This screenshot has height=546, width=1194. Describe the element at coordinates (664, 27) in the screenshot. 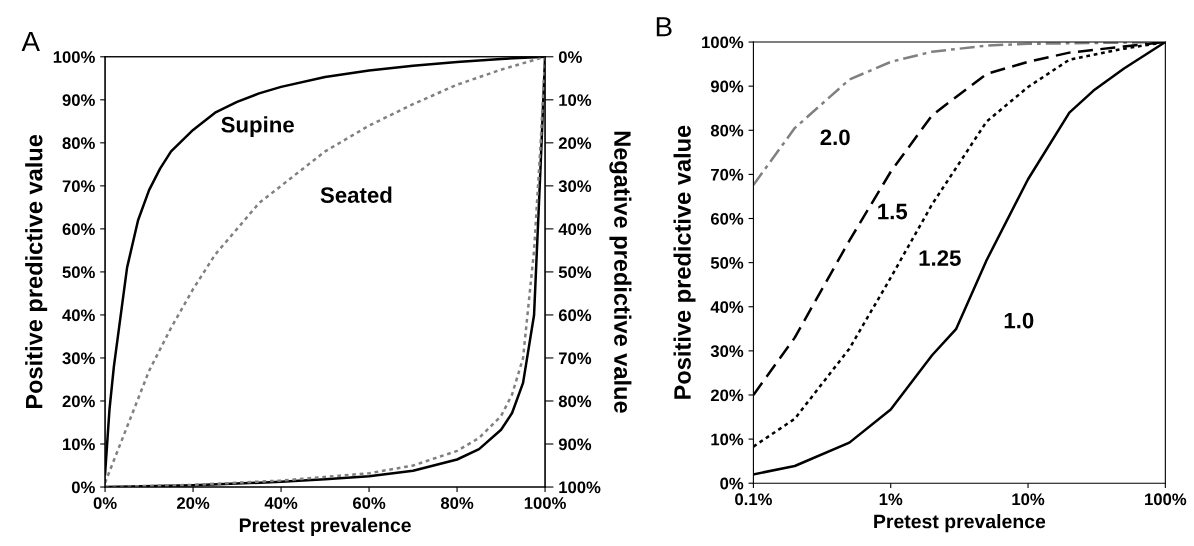

I see `text: B` at that location.